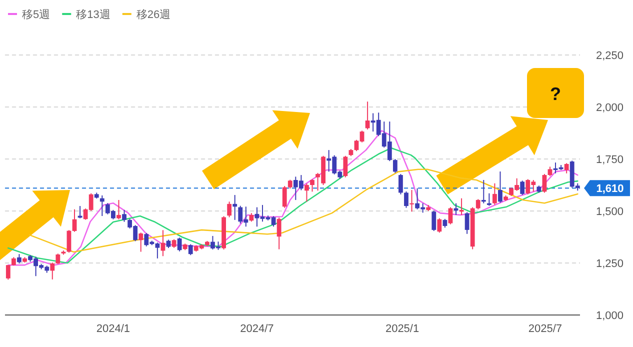  What do you see at coordinates (610, 108) in the screenshot?
I see `y-tick-label: 2,000` at bounding box center [610, 108].